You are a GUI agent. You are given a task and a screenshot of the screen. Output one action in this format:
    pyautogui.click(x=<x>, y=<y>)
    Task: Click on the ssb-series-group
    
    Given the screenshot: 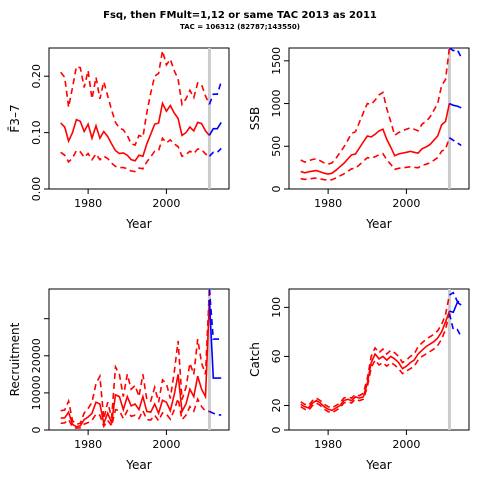 What is the action you would take?
    pyautogui.click(x=381, y=115)
    